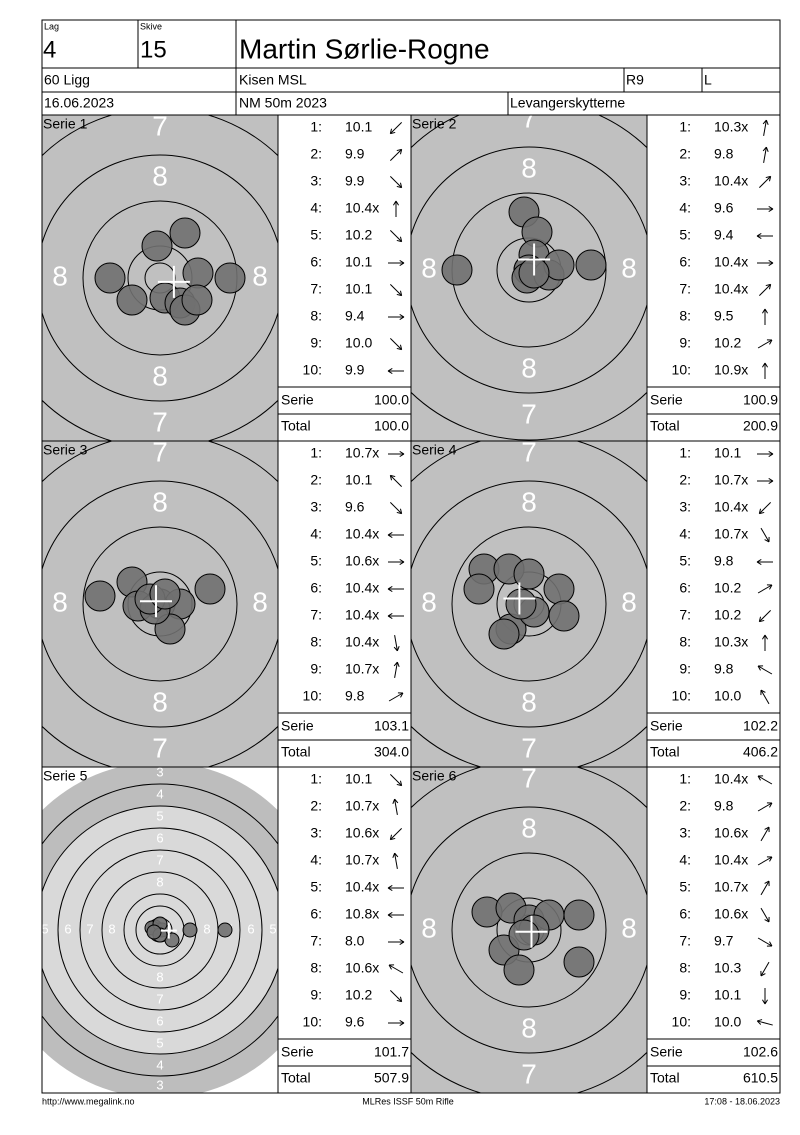 The width and height of the screenshot is (800, 1135). Describe the element at coordinates (394, 855) in the screenshot. I see `direction-arrow-head` at that location.